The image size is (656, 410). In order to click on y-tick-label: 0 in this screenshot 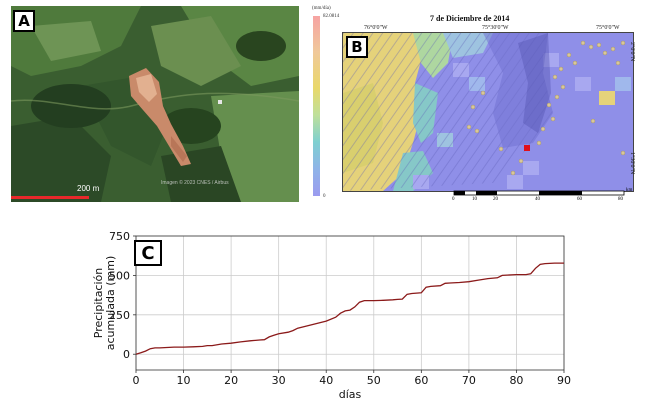, I will do `click(126, 354)`.